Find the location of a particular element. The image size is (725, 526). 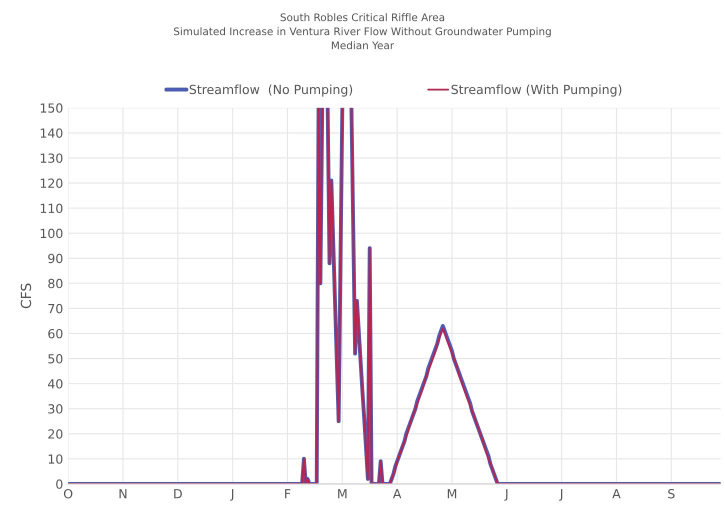

chart-title: South Robles Critical Riffle Area Simulated Increase in Ventura River Flow Without Groundwater Pumping Median Year is located at coordinates (362, 31).